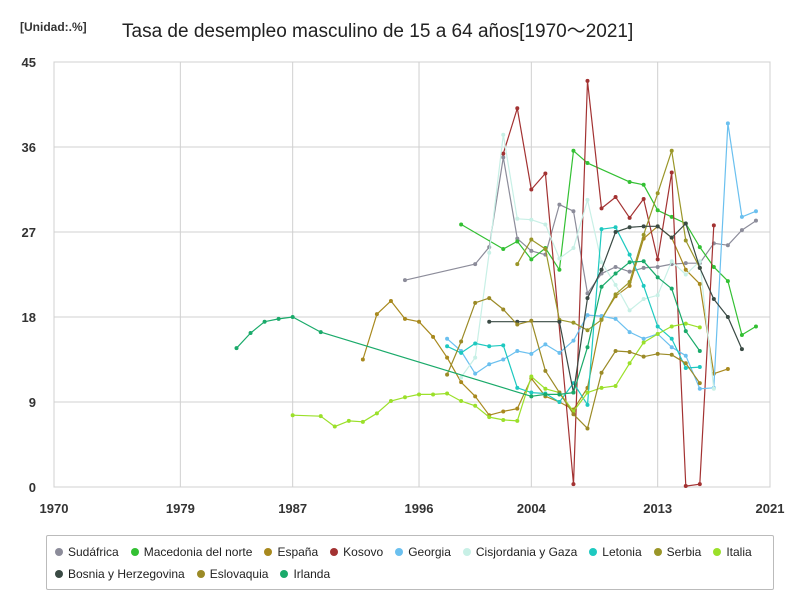 Image resolution: width=800 pixels, height=600 pixels. I want to click on legend-item: Italia, so click(732, 552).